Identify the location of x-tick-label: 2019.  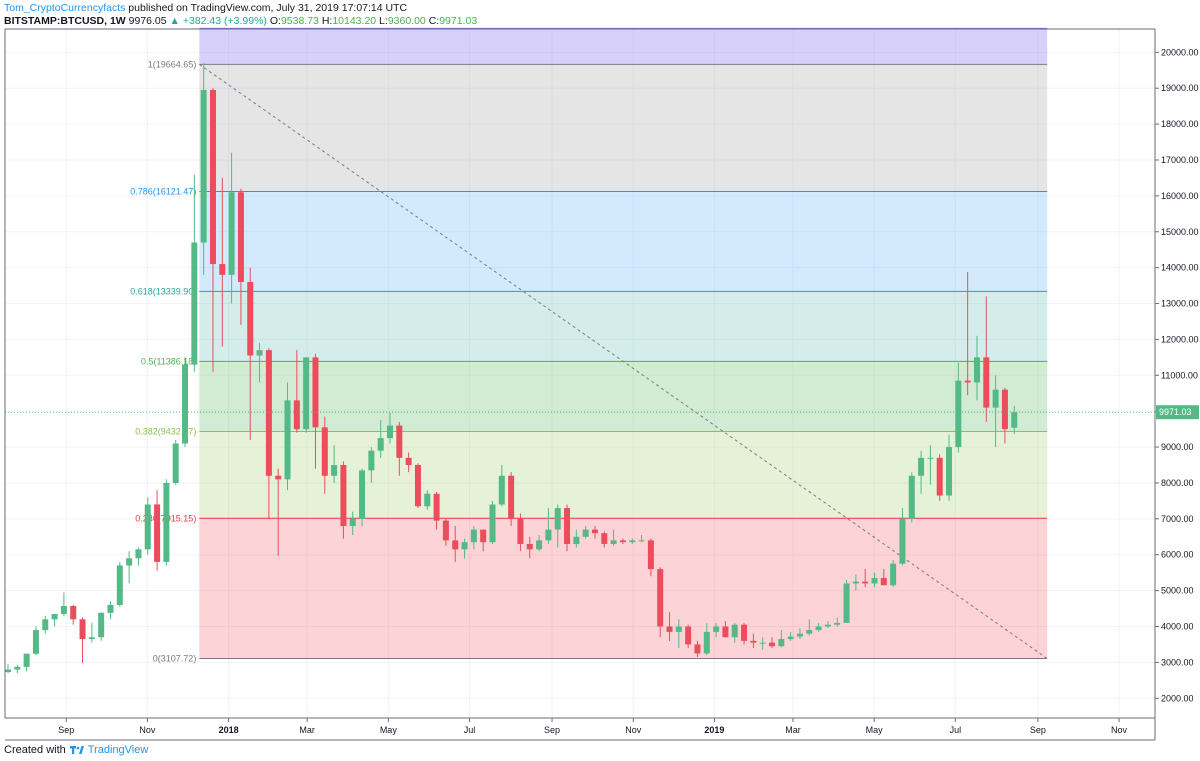
(714, 730).